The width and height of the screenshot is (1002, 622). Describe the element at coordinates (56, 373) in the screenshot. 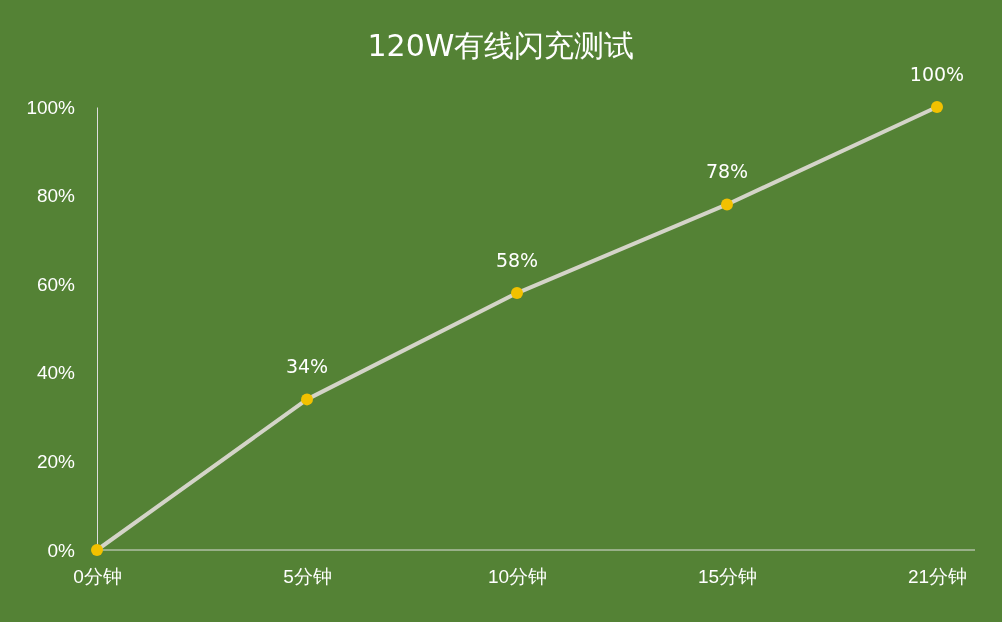

I see `y-tick-label: 40%` at that location.